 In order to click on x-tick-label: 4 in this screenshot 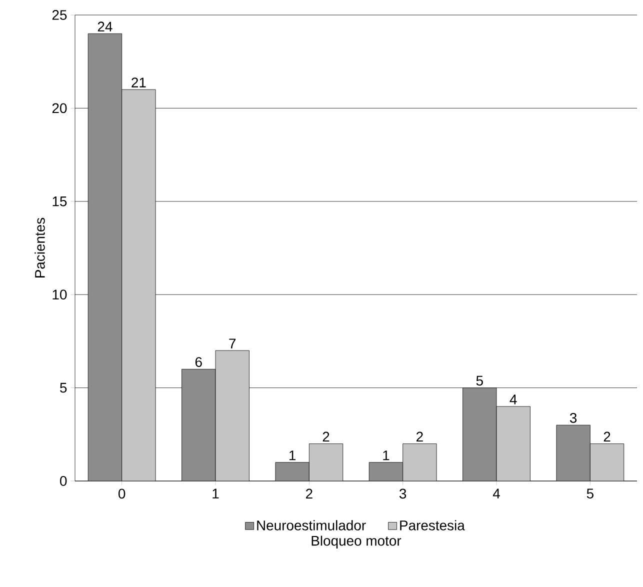, I will do `click(496, 493)`.